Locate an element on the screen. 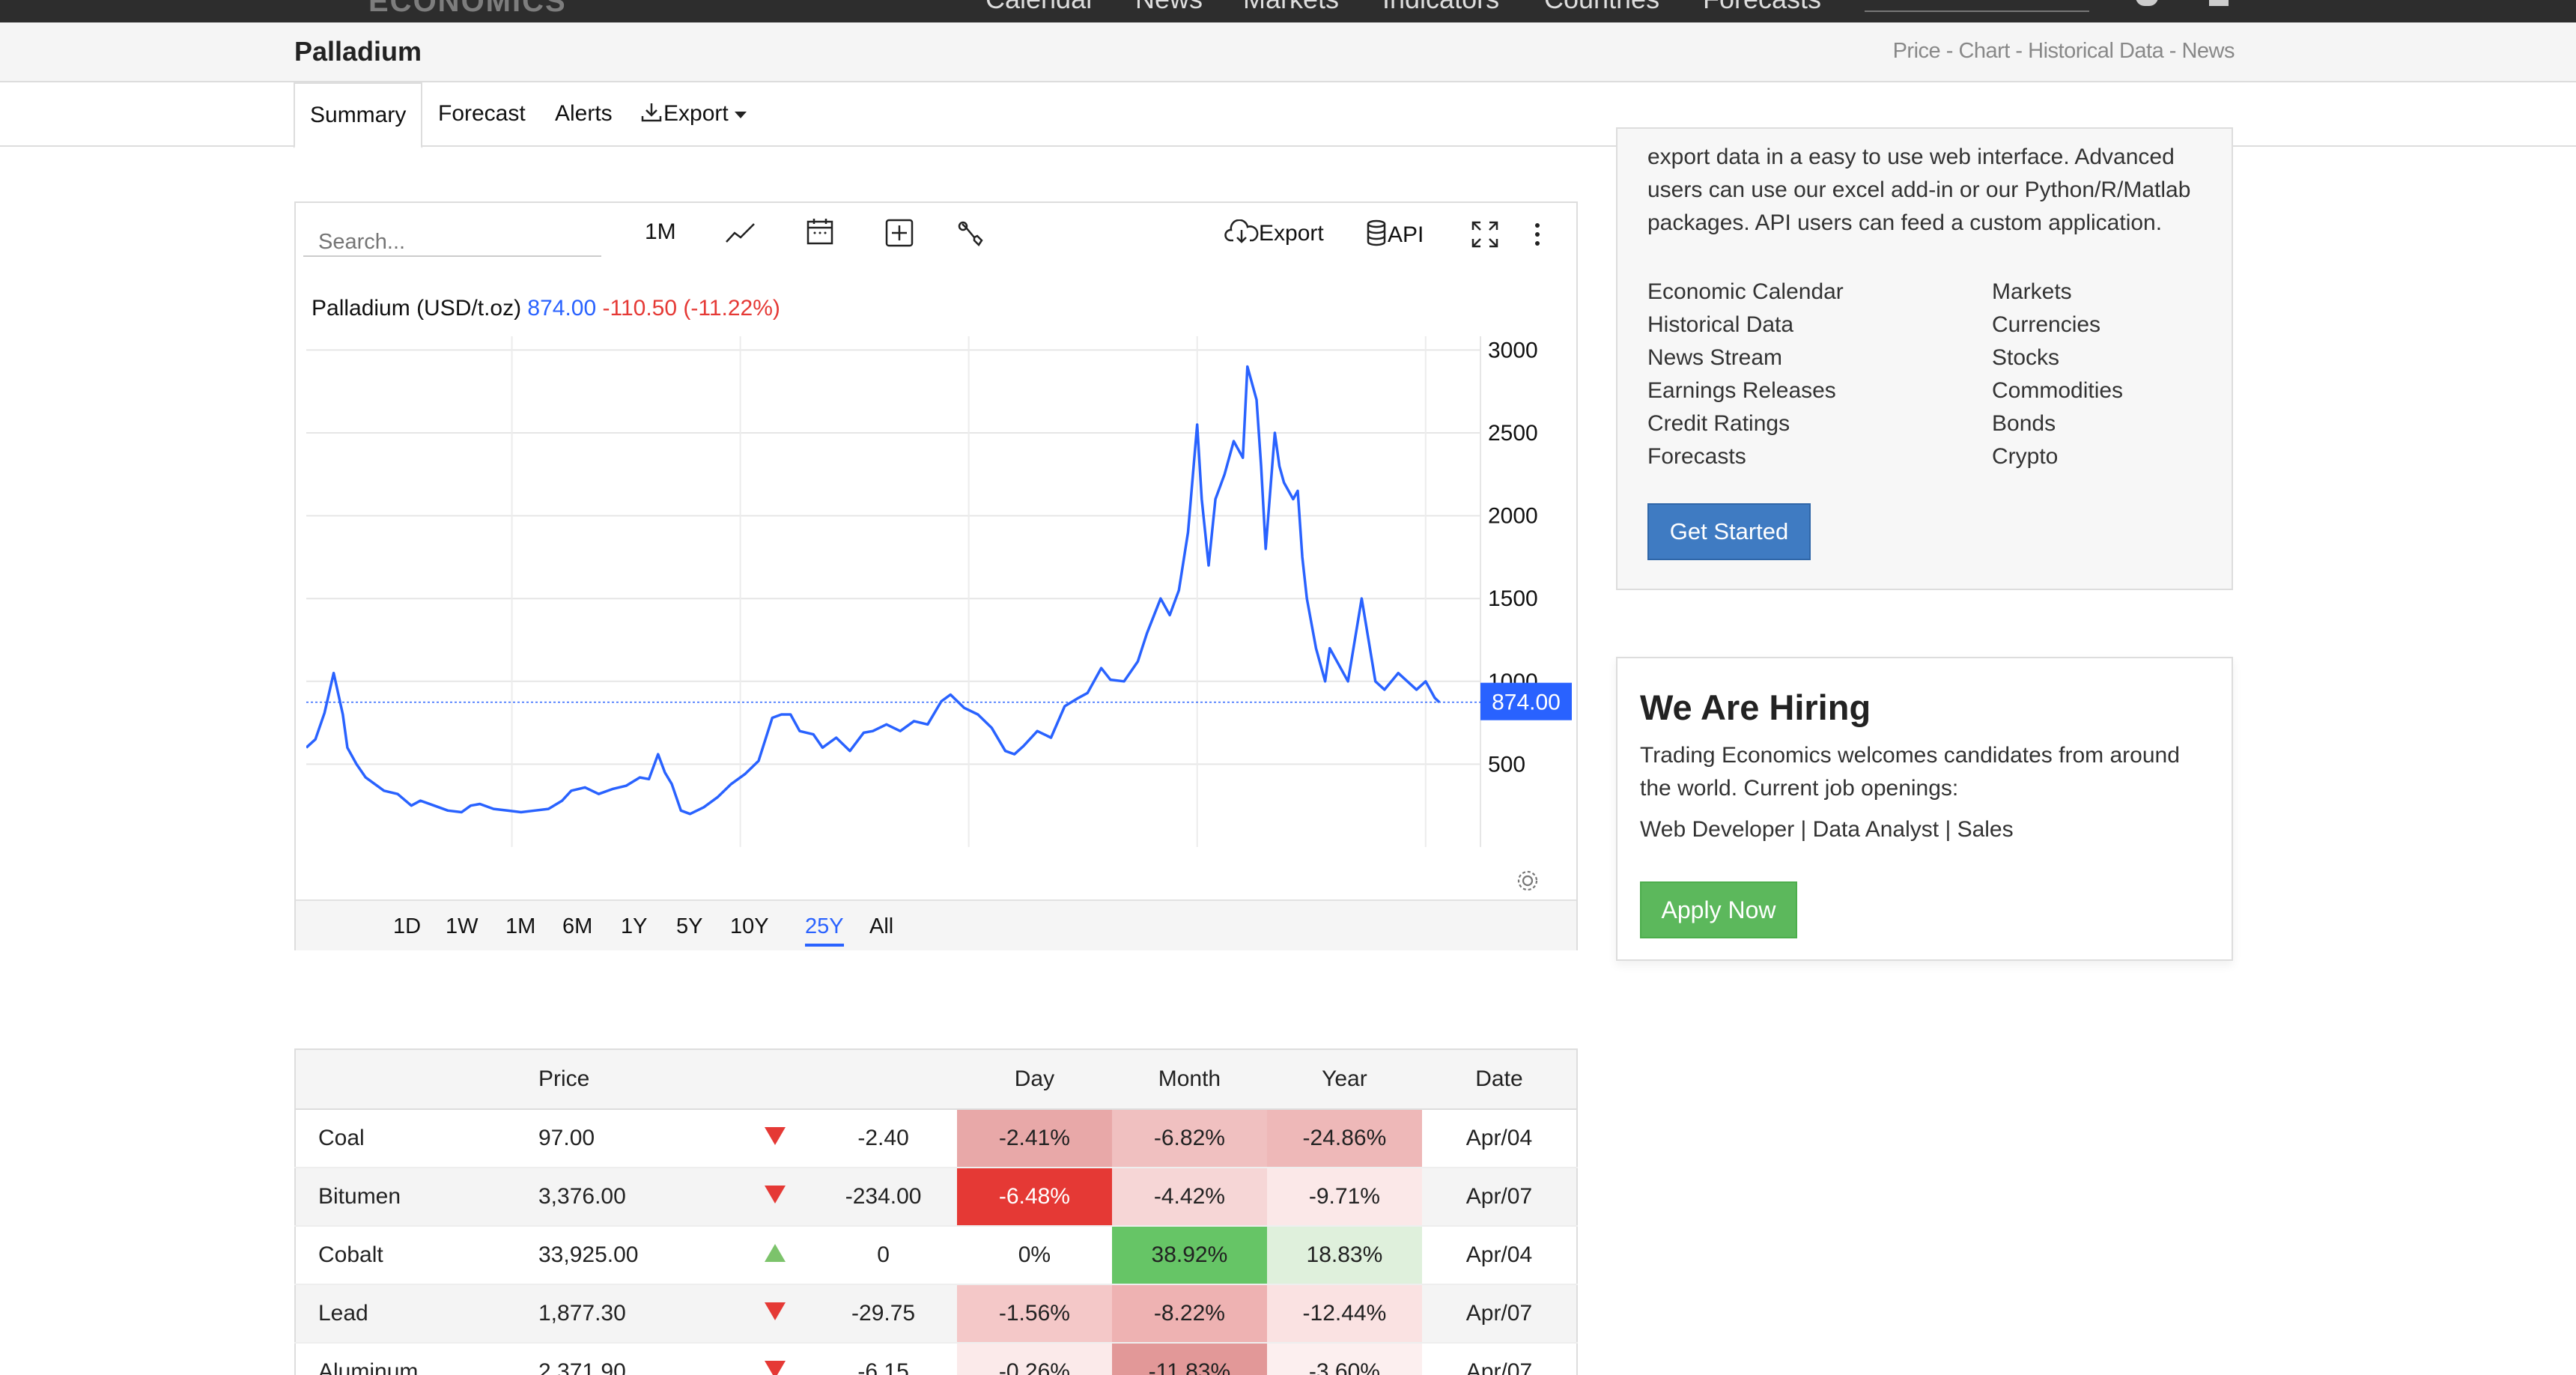 This screenshot has height=1375, width=2576. link-economic-calendar: Economic Calendar is located at coordinates (1745, 291).